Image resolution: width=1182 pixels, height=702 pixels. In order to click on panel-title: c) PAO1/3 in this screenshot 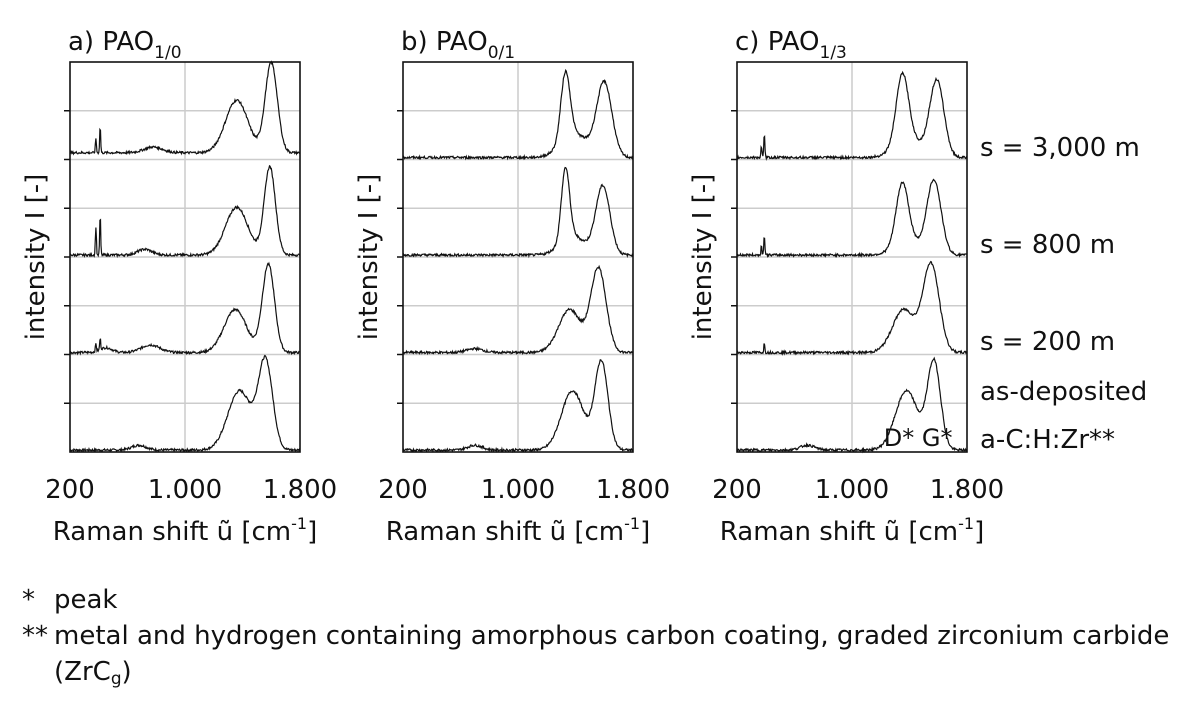, I will do `click(791, 45)`.